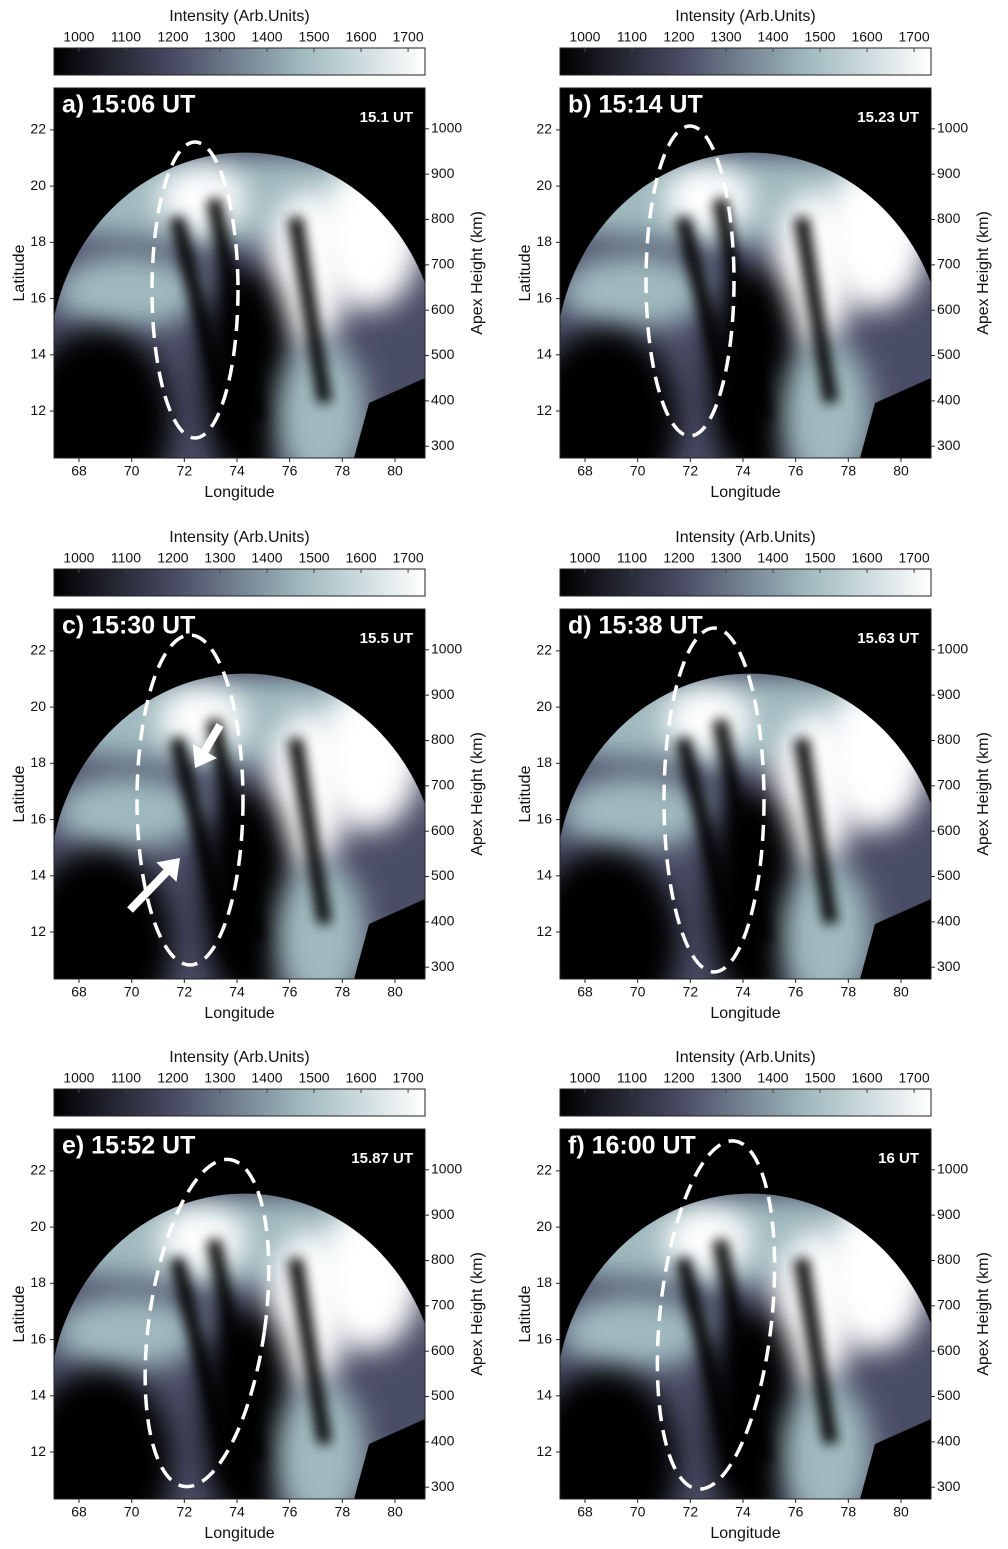 This screenshot has height=1549, width=1008. Describe the element at coordinates (745, 794) in the screenshot. I see `plot-frame` at that location.